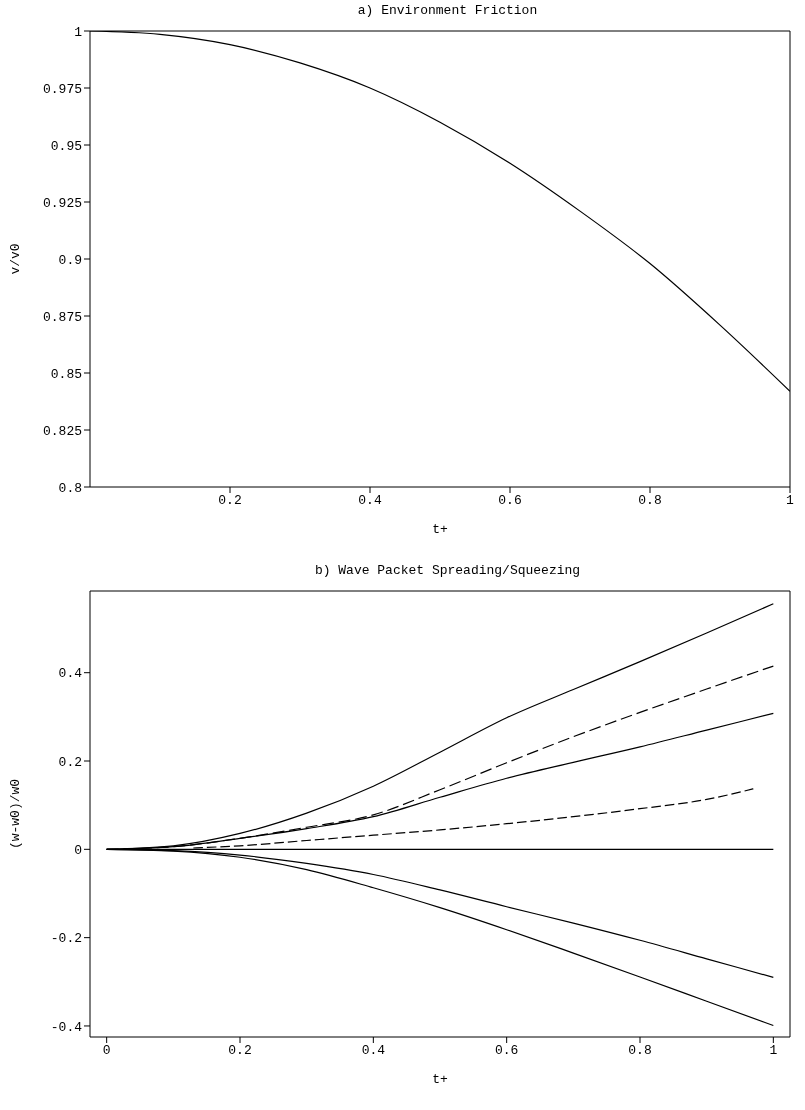 The image size is (805, 1110). What do you see at coordinates (62, 317) in the screenshot?
I see `y-tick-label: 0.875` at bounding box center [62, 317].